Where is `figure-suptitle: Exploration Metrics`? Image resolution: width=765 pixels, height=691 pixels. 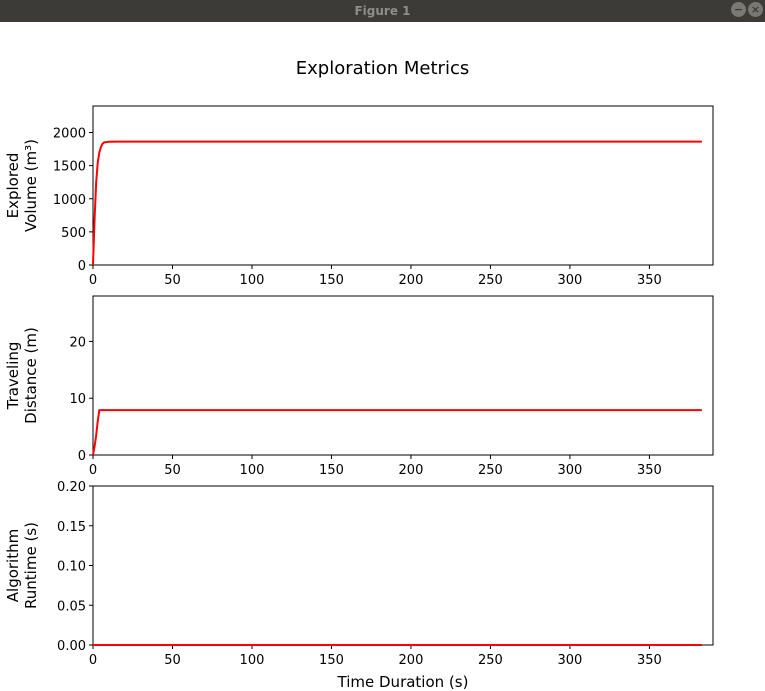
figure-suptitle: Exploration Metrics is located at coordinates (382, 68).